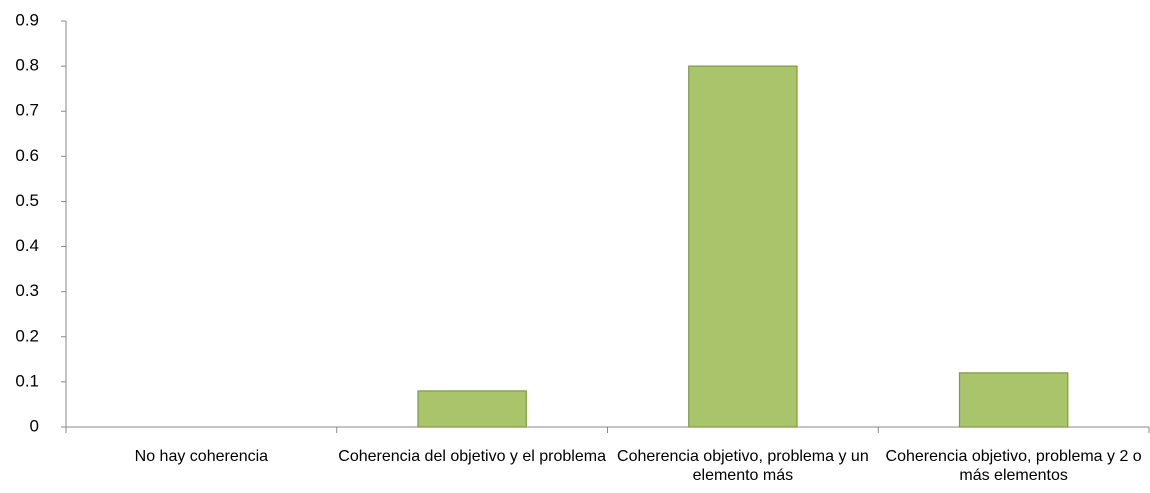 This screenshot has width=1150, height=493. What do you see at coordinates (27, 155) in the screenshot?
I see `y-tick-label: 0.6` at bounding box center [27, 155].